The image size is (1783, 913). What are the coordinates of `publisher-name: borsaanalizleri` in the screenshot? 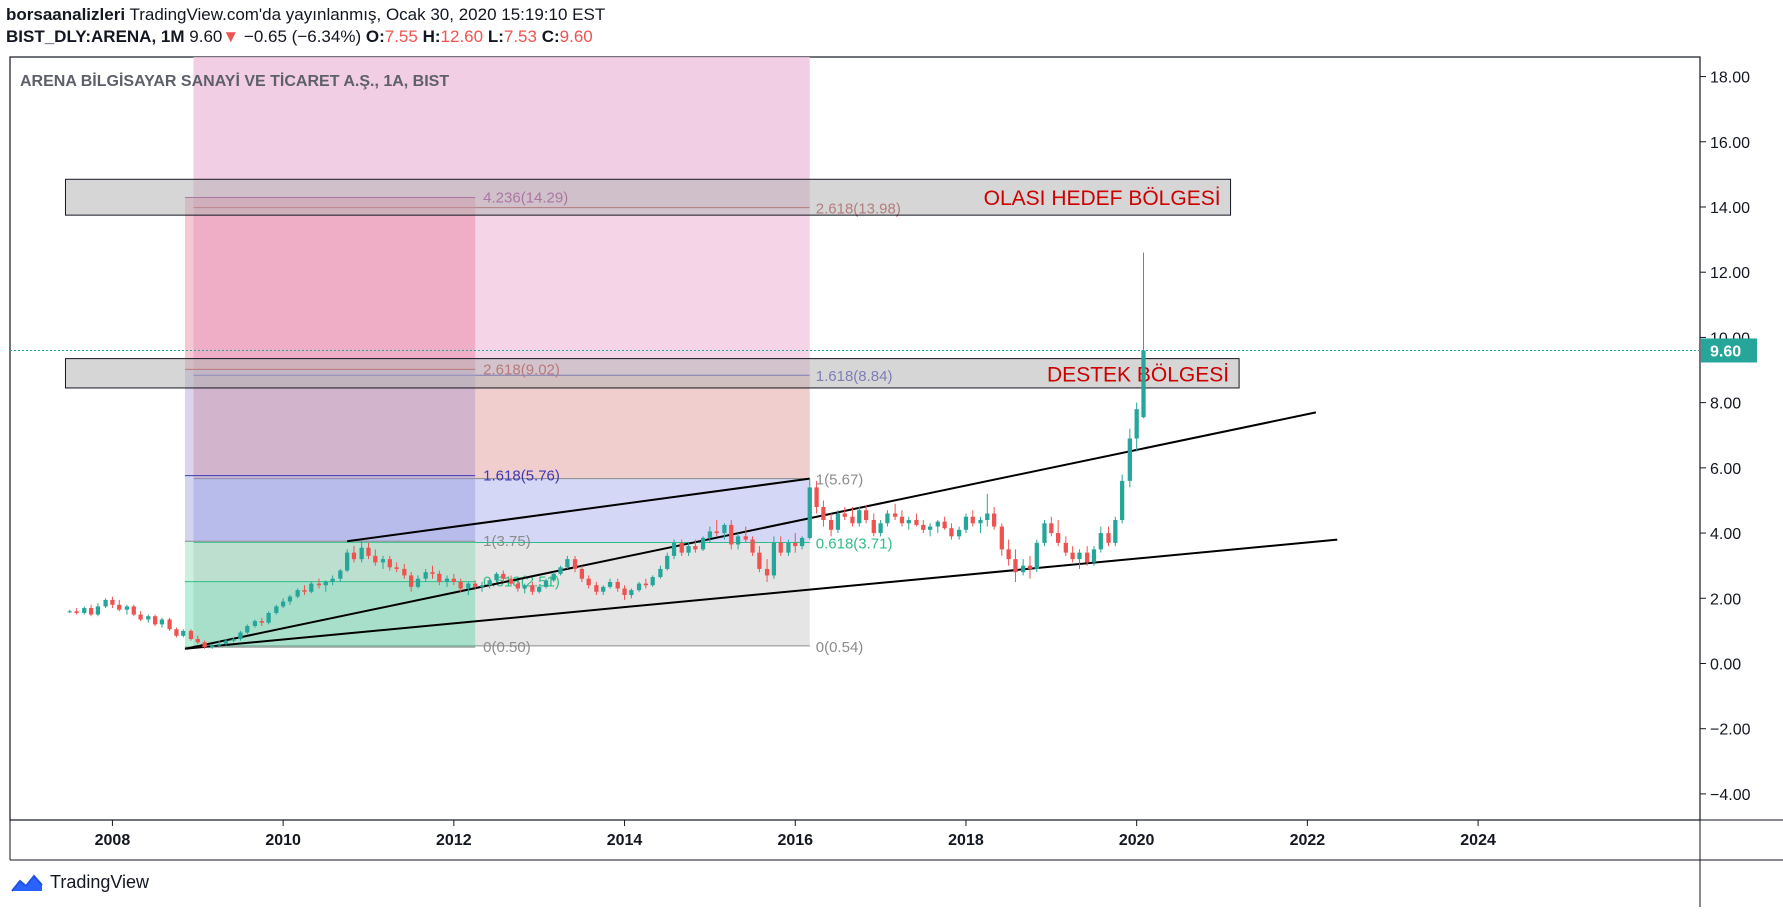 It's located at (66, 14).